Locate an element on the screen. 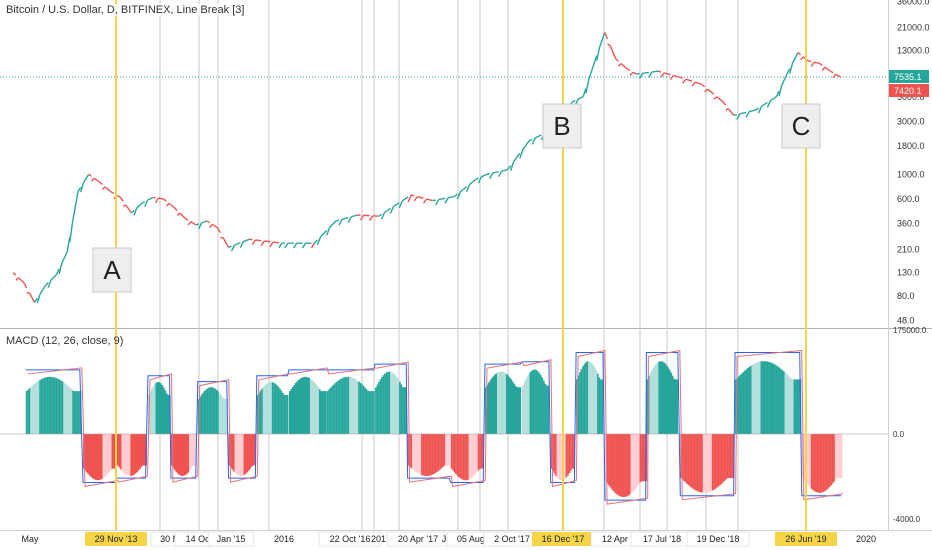 This screenshot has height=550, width=932. price-tick-label: 130.0 is located at coordinates (908, 273).